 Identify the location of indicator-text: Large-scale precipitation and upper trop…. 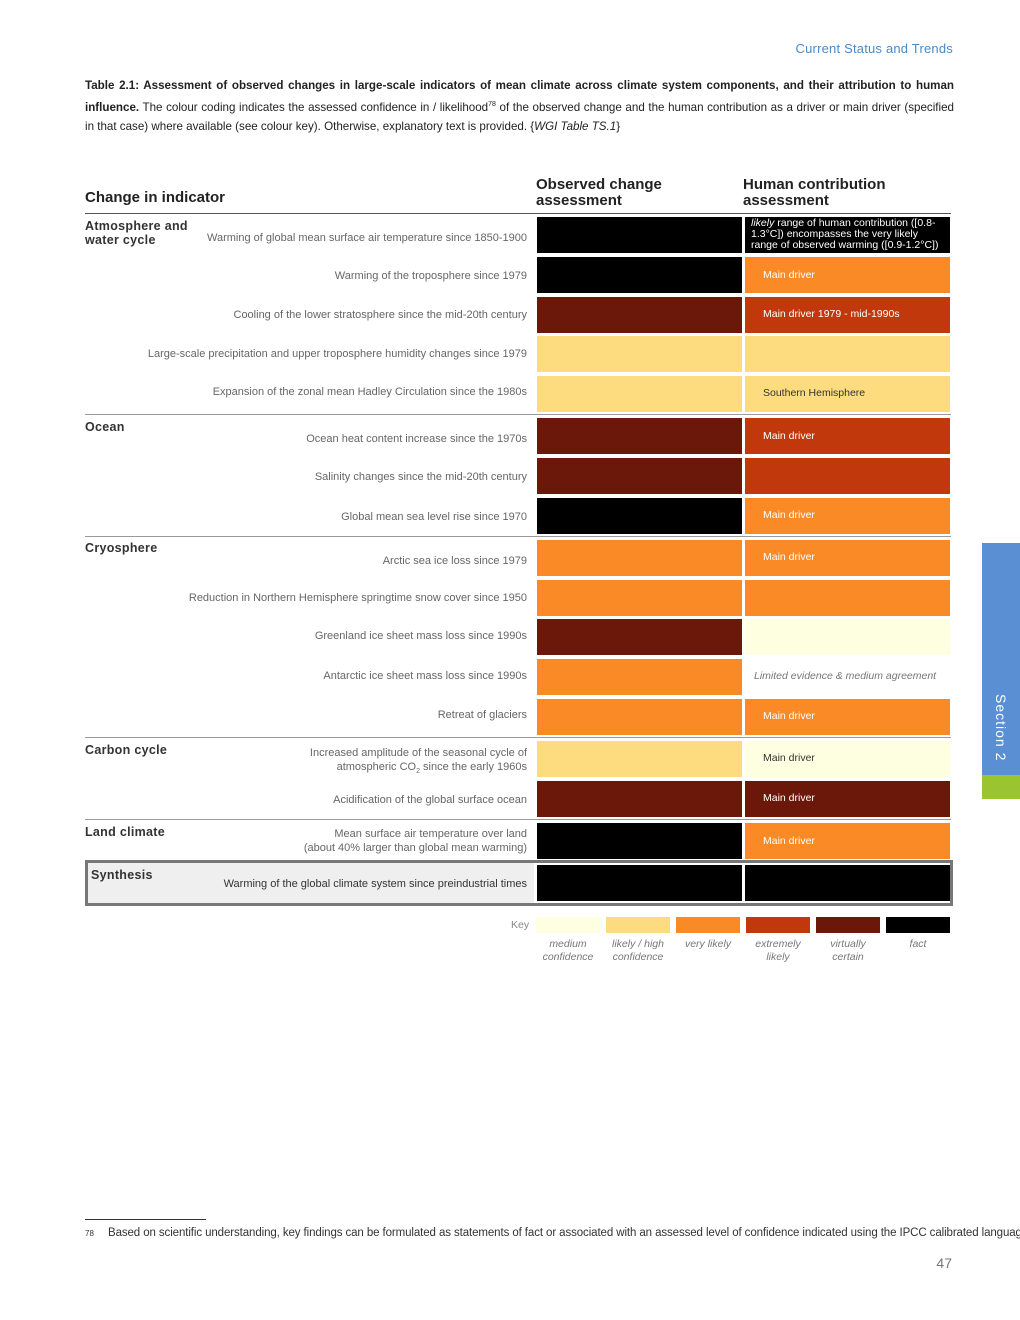
(337, 354).